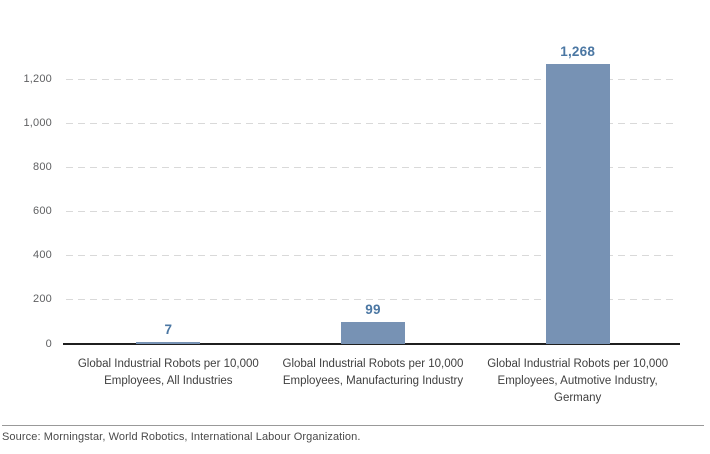 This screenshot has width=710, height=454. I want to click on category-label-line: Germany, so click(578, 398).